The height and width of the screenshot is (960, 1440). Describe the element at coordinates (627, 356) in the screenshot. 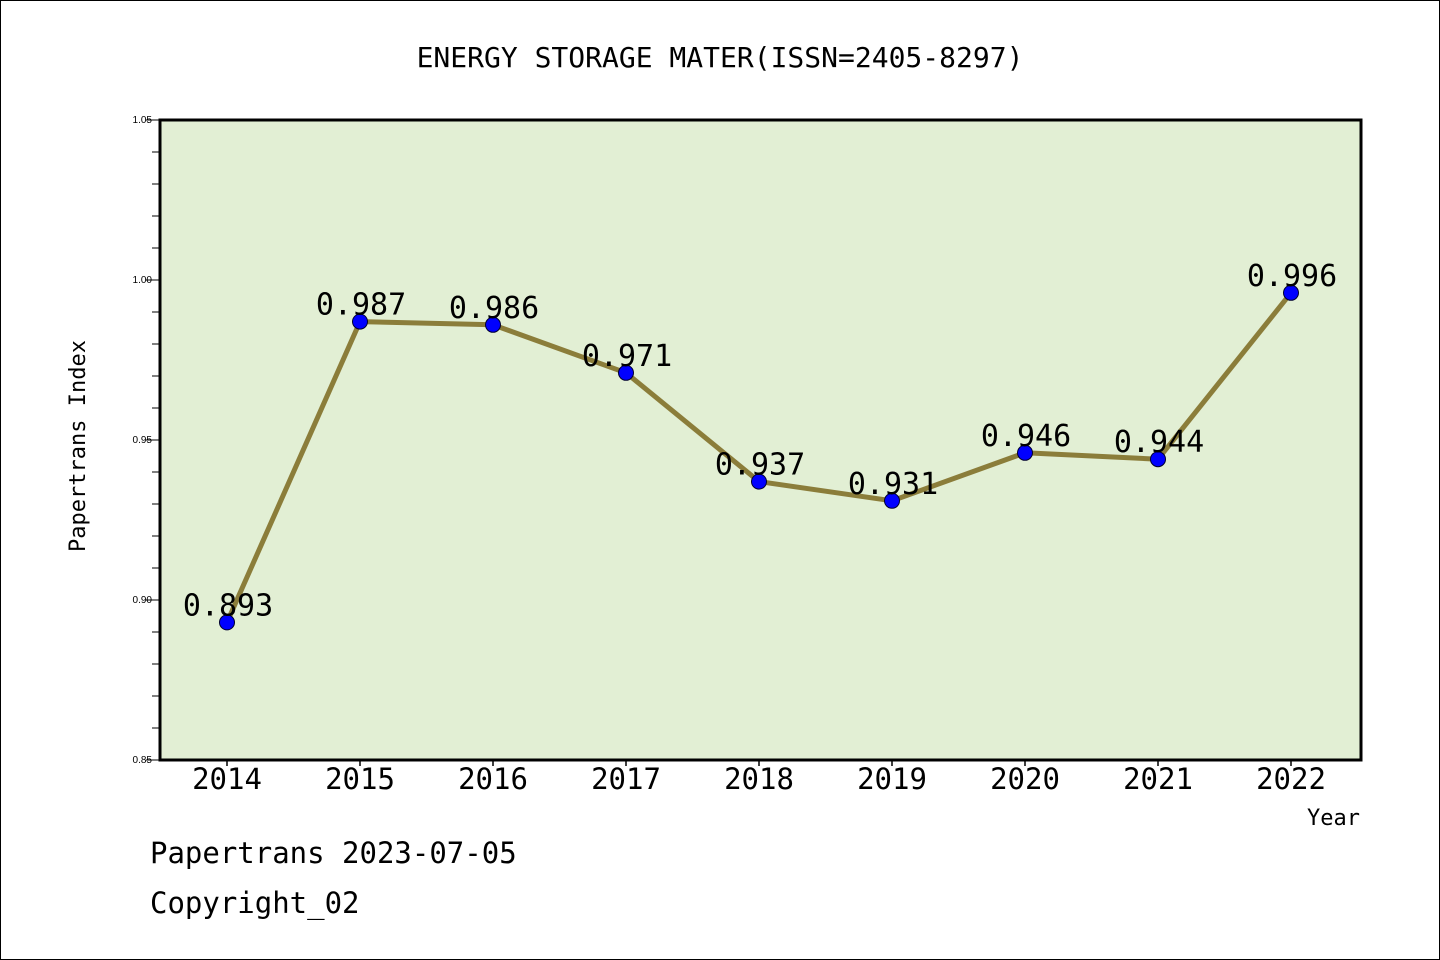

I see `data-label: 0.971` at that location.